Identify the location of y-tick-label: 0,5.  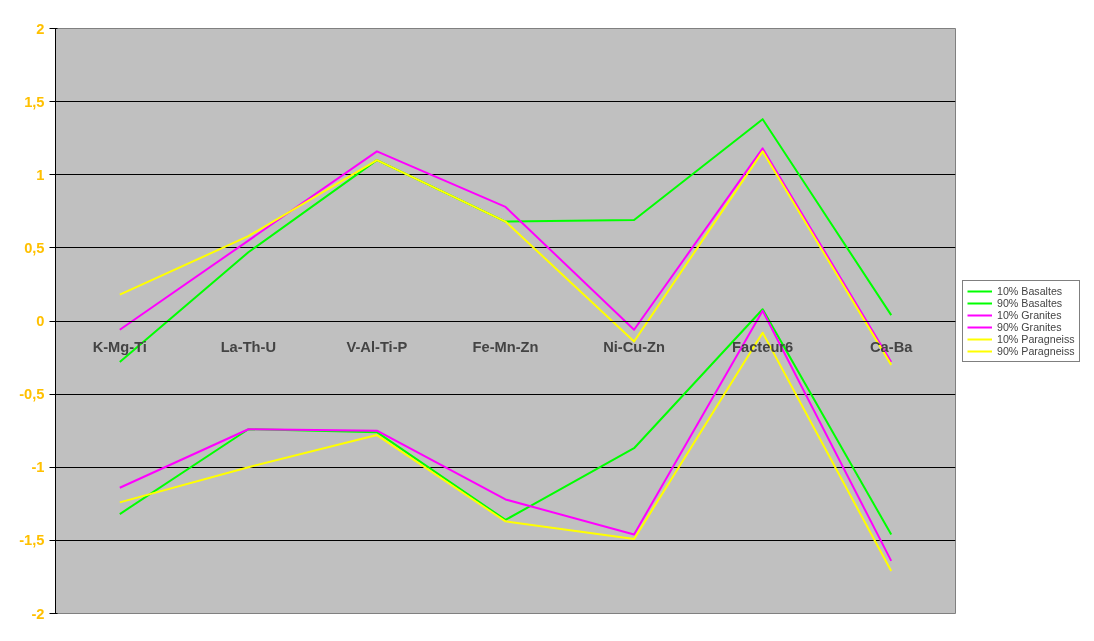
(34, 247).